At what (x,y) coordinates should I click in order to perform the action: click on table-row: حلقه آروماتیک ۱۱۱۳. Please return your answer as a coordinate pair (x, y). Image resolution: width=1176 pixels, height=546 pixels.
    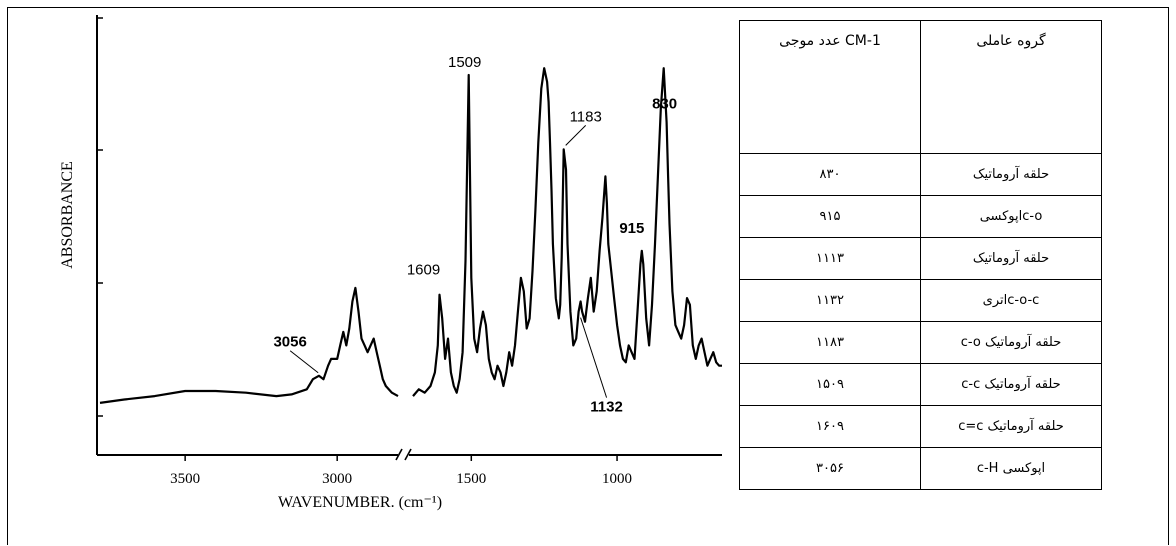
    Looking at the image, I should click on (920, 258).